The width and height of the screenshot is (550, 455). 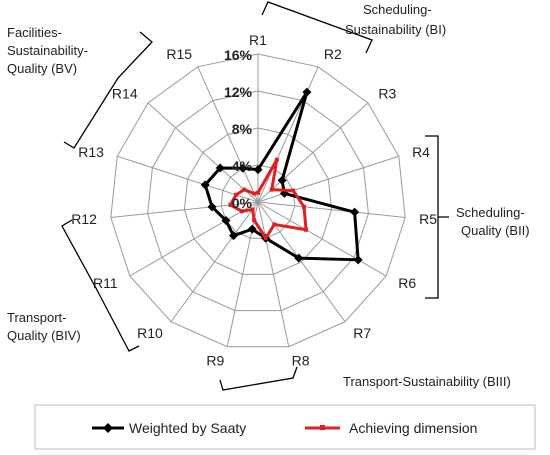 What do you see at coordinates (427, 381) in the screenshot?
I see `annotation-biii-line1: Transport-Sustainability (BIII)` at bounding box center [427, 381].